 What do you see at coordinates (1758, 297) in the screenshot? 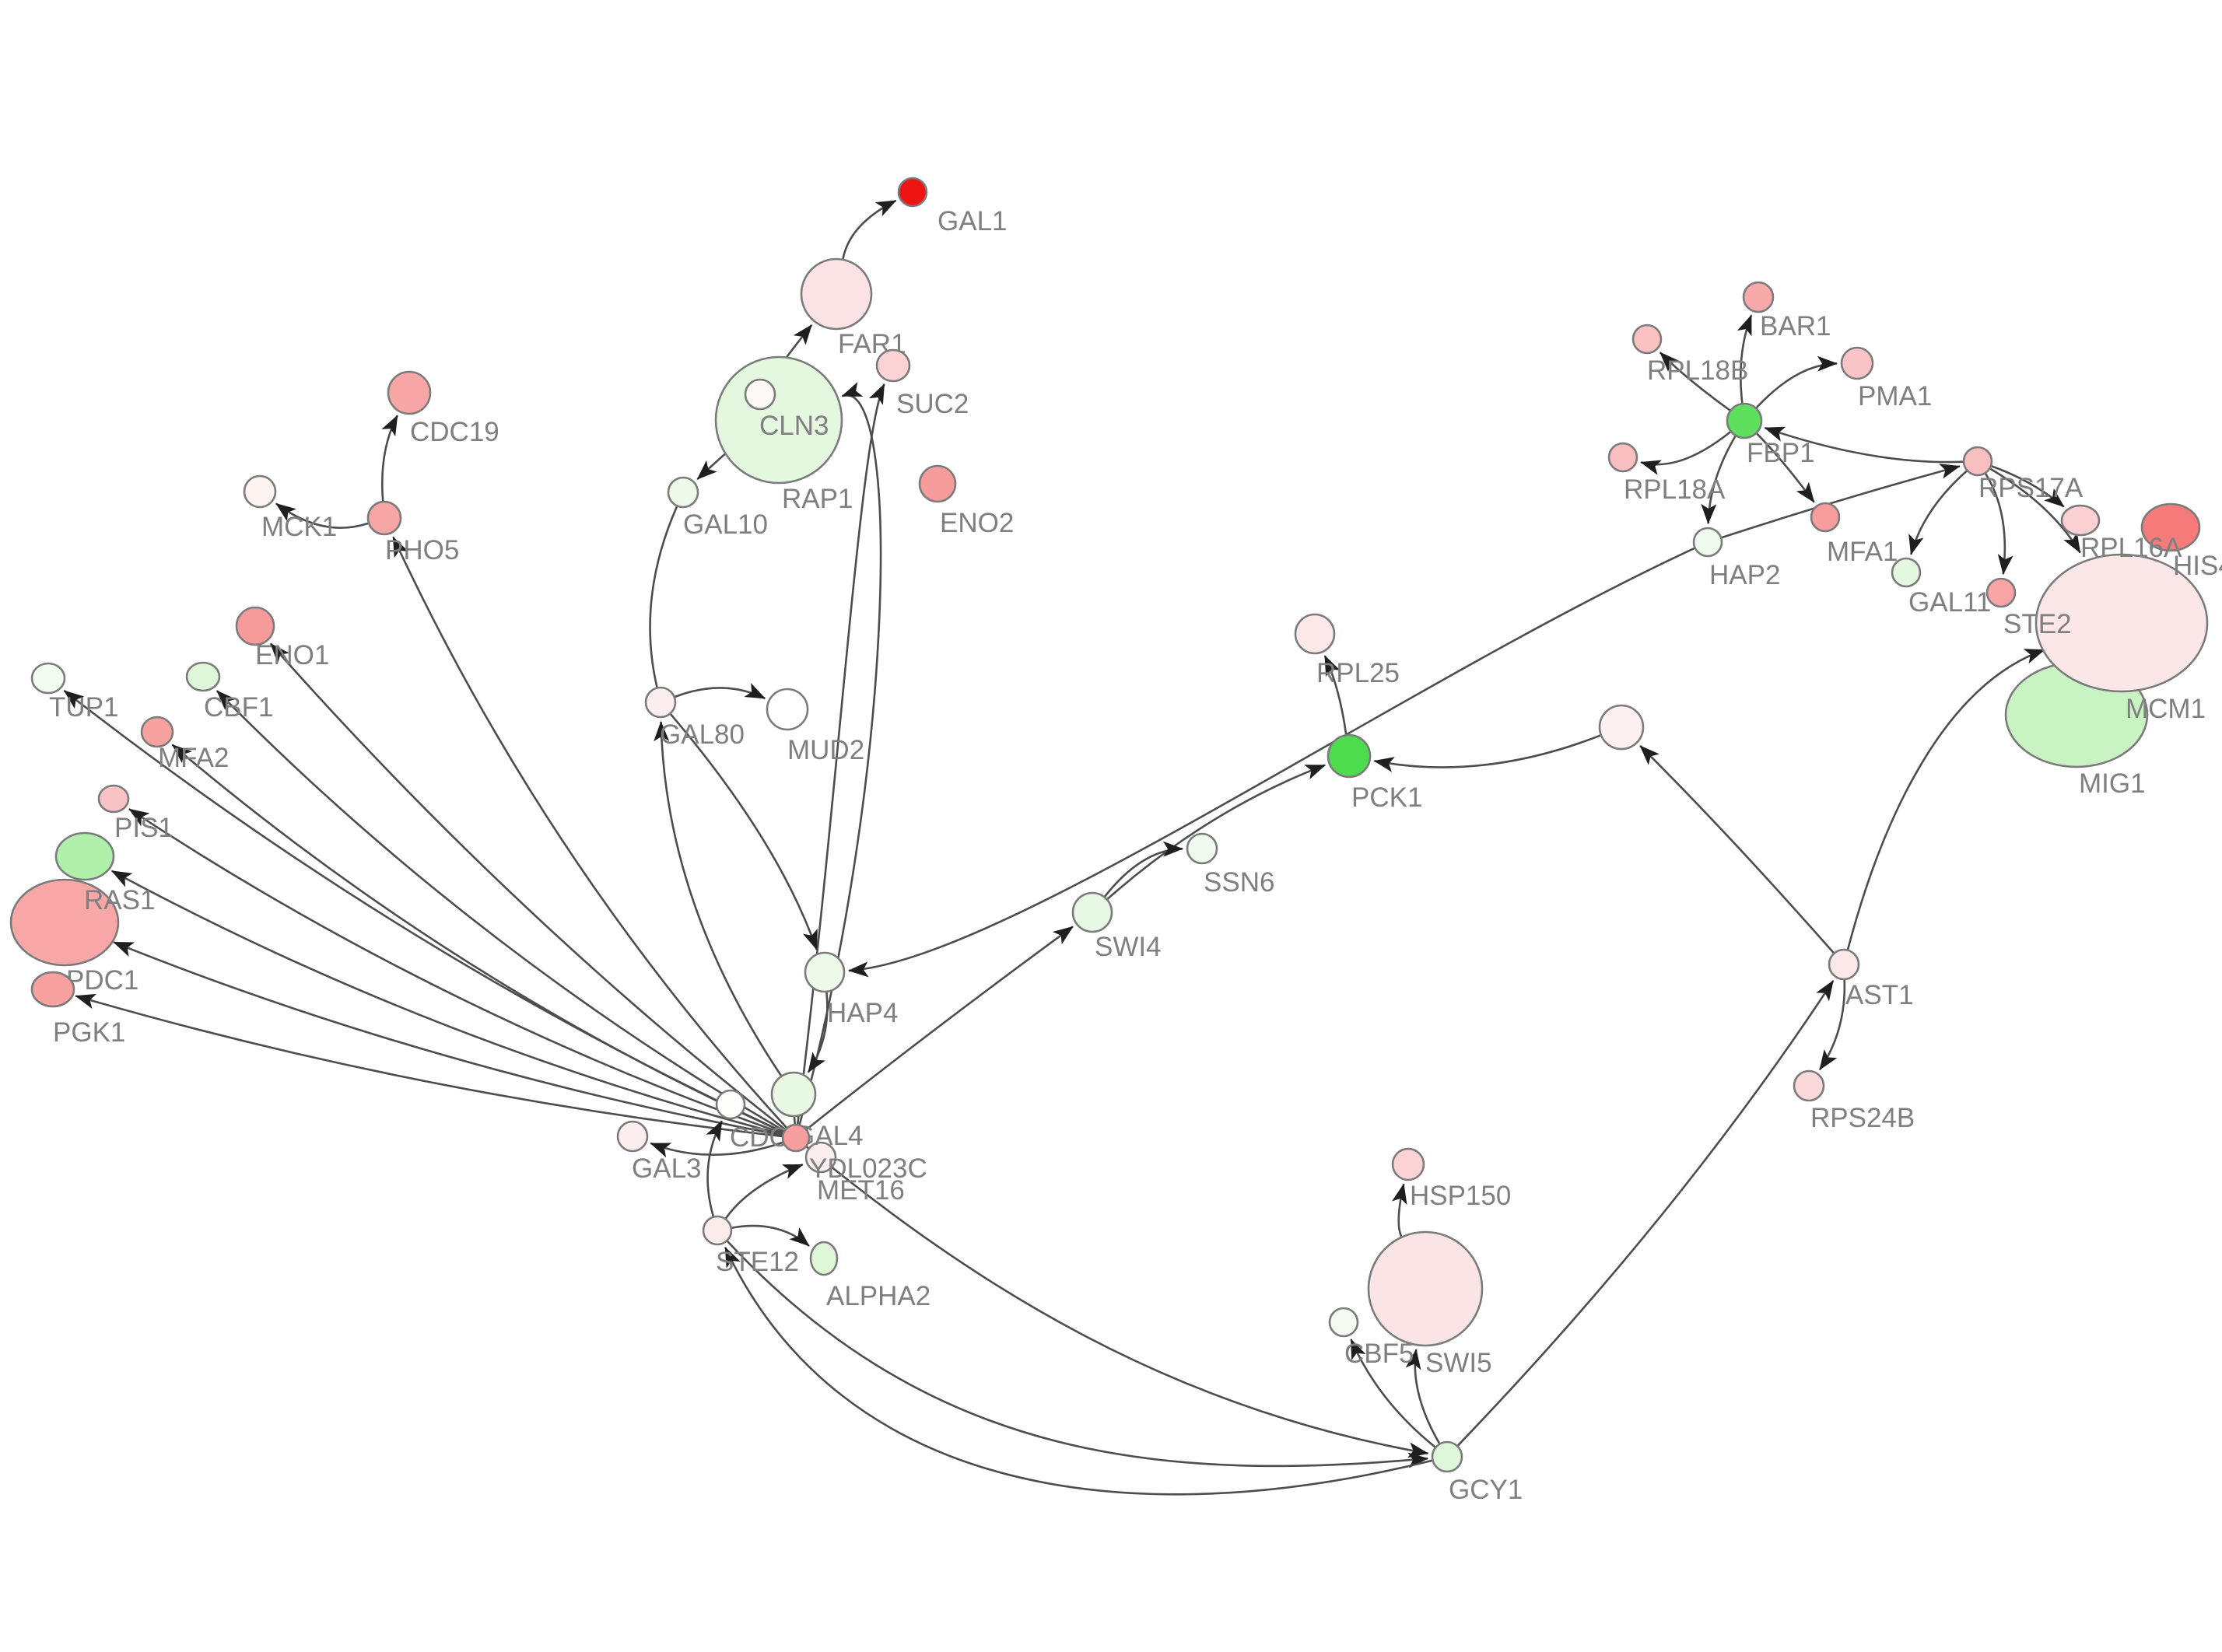
I see `node-BAR1` at bounding box center [1758, 297].